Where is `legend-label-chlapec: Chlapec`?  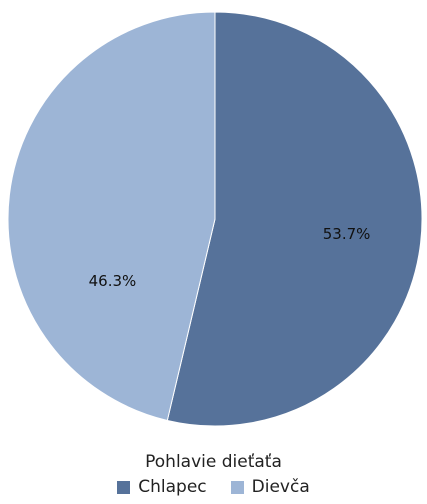
legend-label-chlapec: Chlapec is located at coordinates (172, 487).